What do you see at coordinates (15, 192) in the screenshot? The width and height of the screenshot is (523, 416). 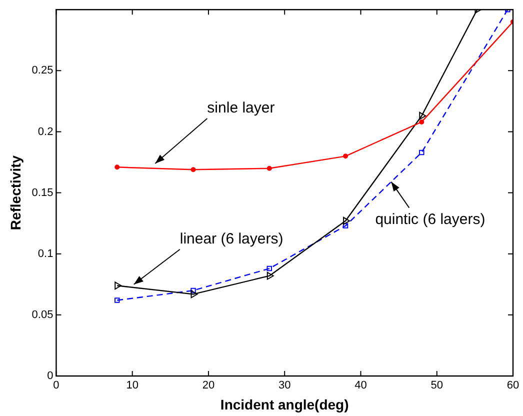 I see `y-axis-title: Reflectivity` at bounding box center [15, 192].